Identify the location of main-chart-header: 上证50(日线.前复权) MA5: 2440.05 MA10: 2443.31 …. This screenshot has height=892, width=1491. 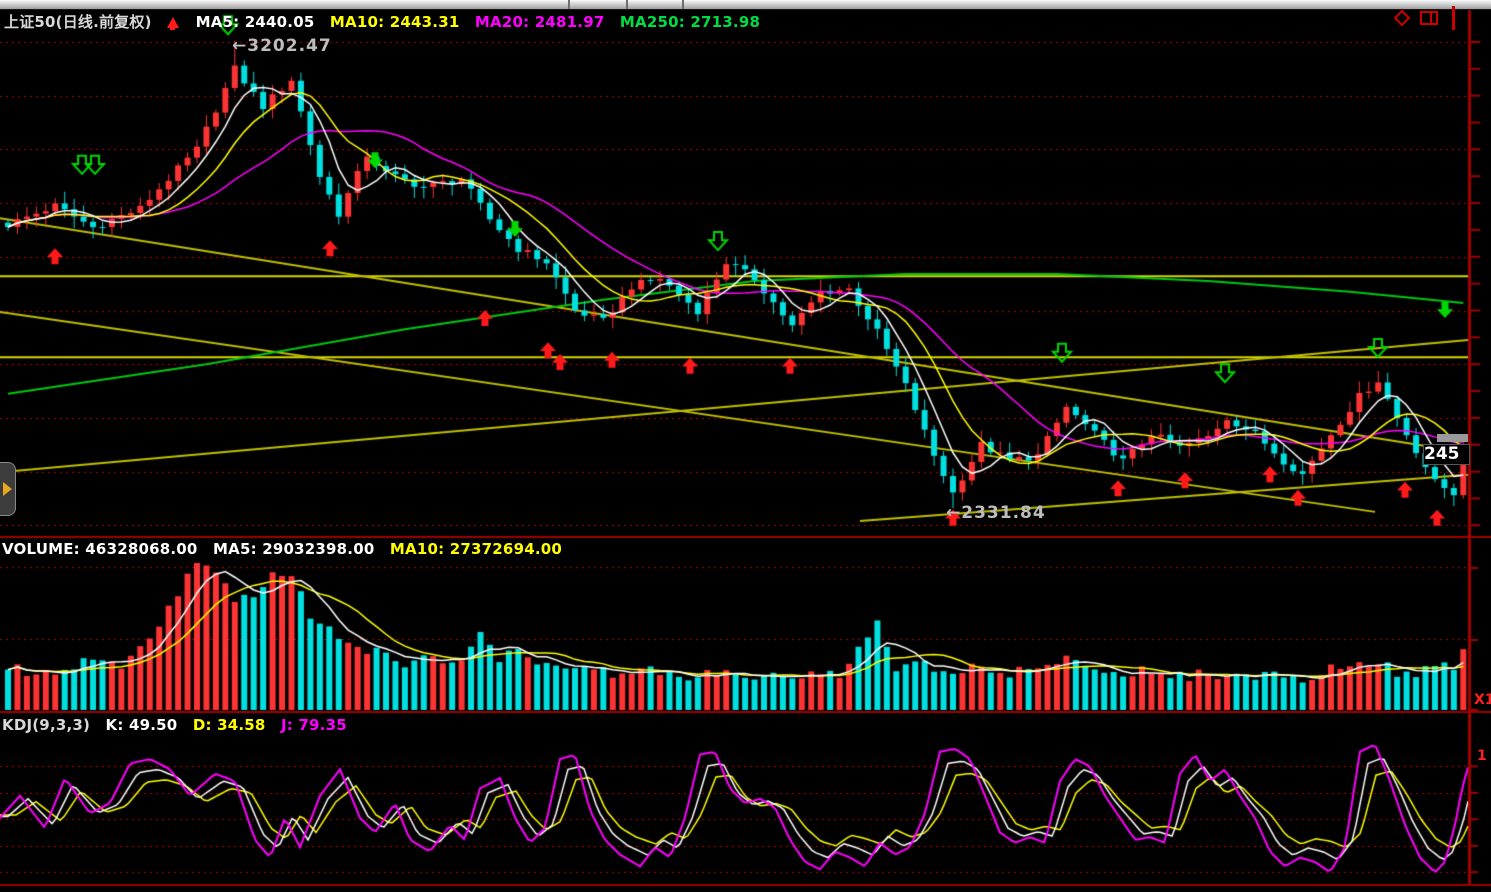
(387, 21).